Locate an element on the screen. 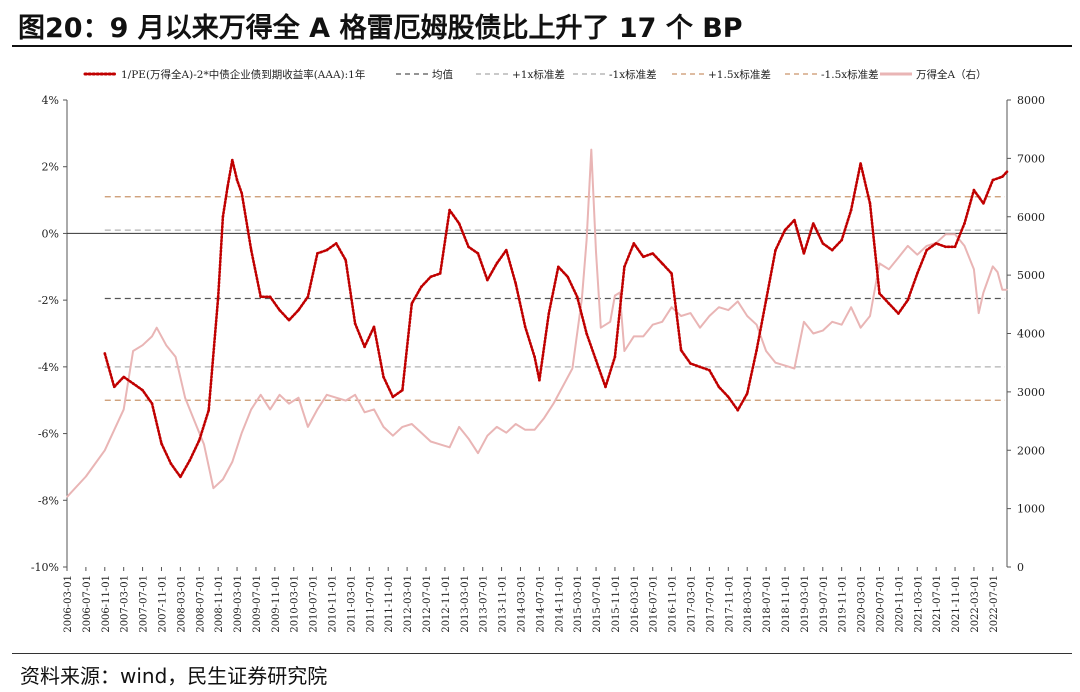 The height and width of the screenshot is (692, 1080). source-note: 资料来源：wind，民生证券研究院 is located at coordinates (174, 676).